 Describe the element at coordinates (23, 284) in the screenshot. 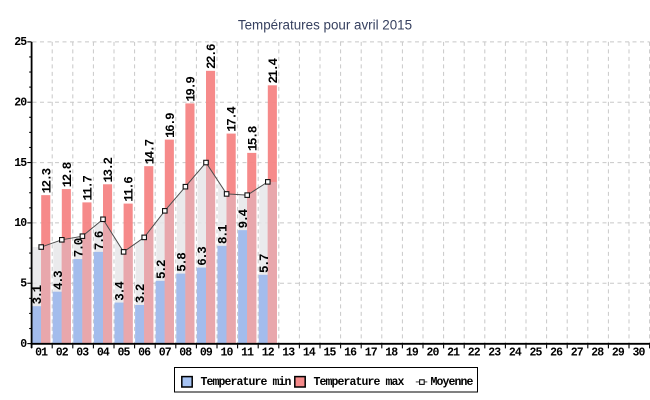

I see `svg-text: 5` at that location.